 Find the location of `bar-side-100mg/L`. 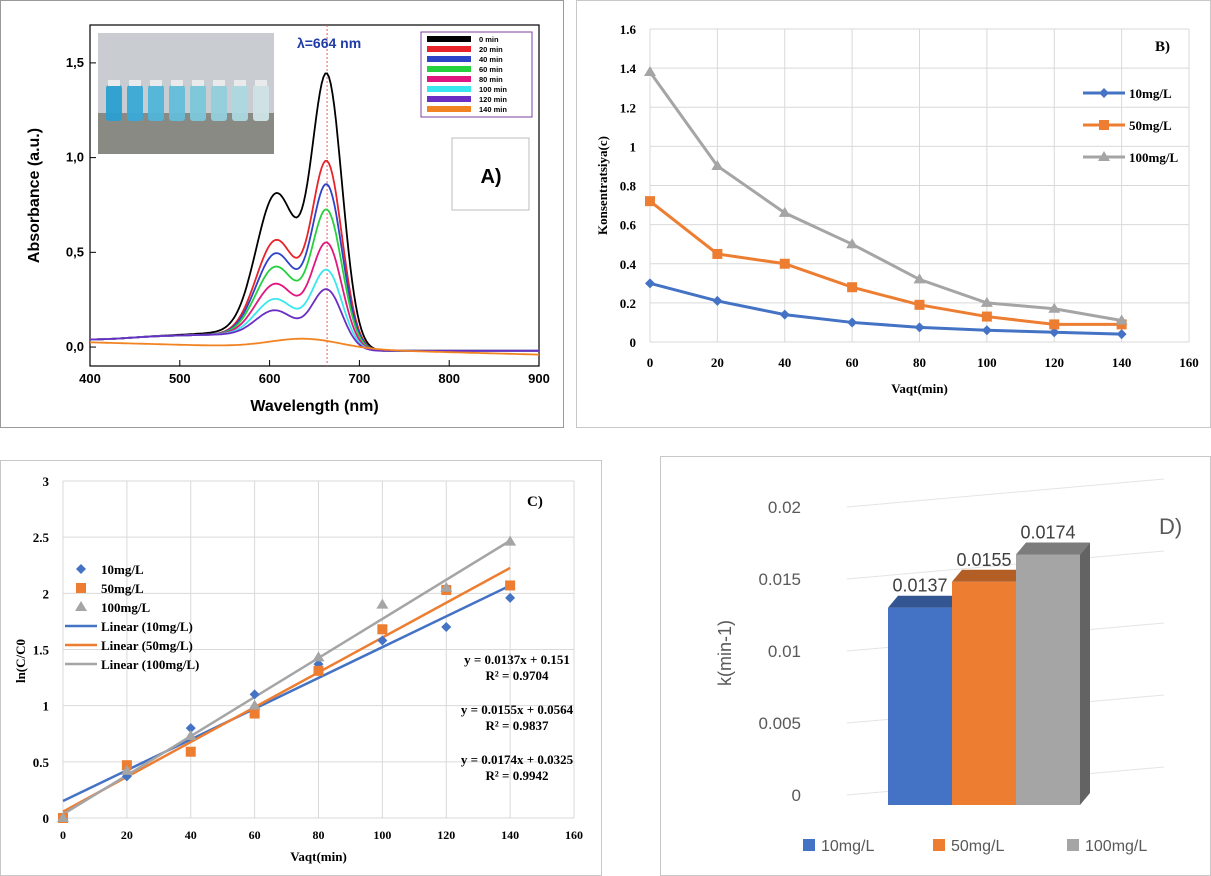

bar-side-100mg/L is located at coordinates (1085, 673).